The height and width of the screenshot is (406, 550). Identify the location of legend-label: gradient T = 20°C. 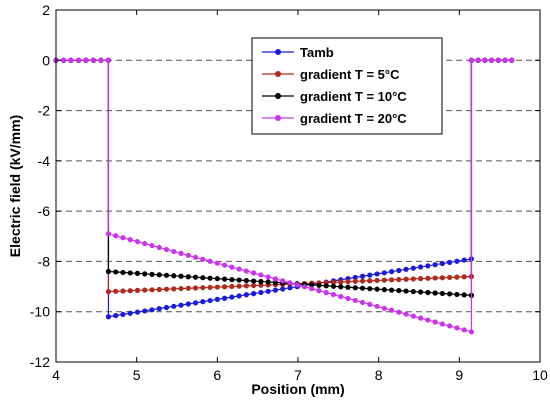
(353, 118).